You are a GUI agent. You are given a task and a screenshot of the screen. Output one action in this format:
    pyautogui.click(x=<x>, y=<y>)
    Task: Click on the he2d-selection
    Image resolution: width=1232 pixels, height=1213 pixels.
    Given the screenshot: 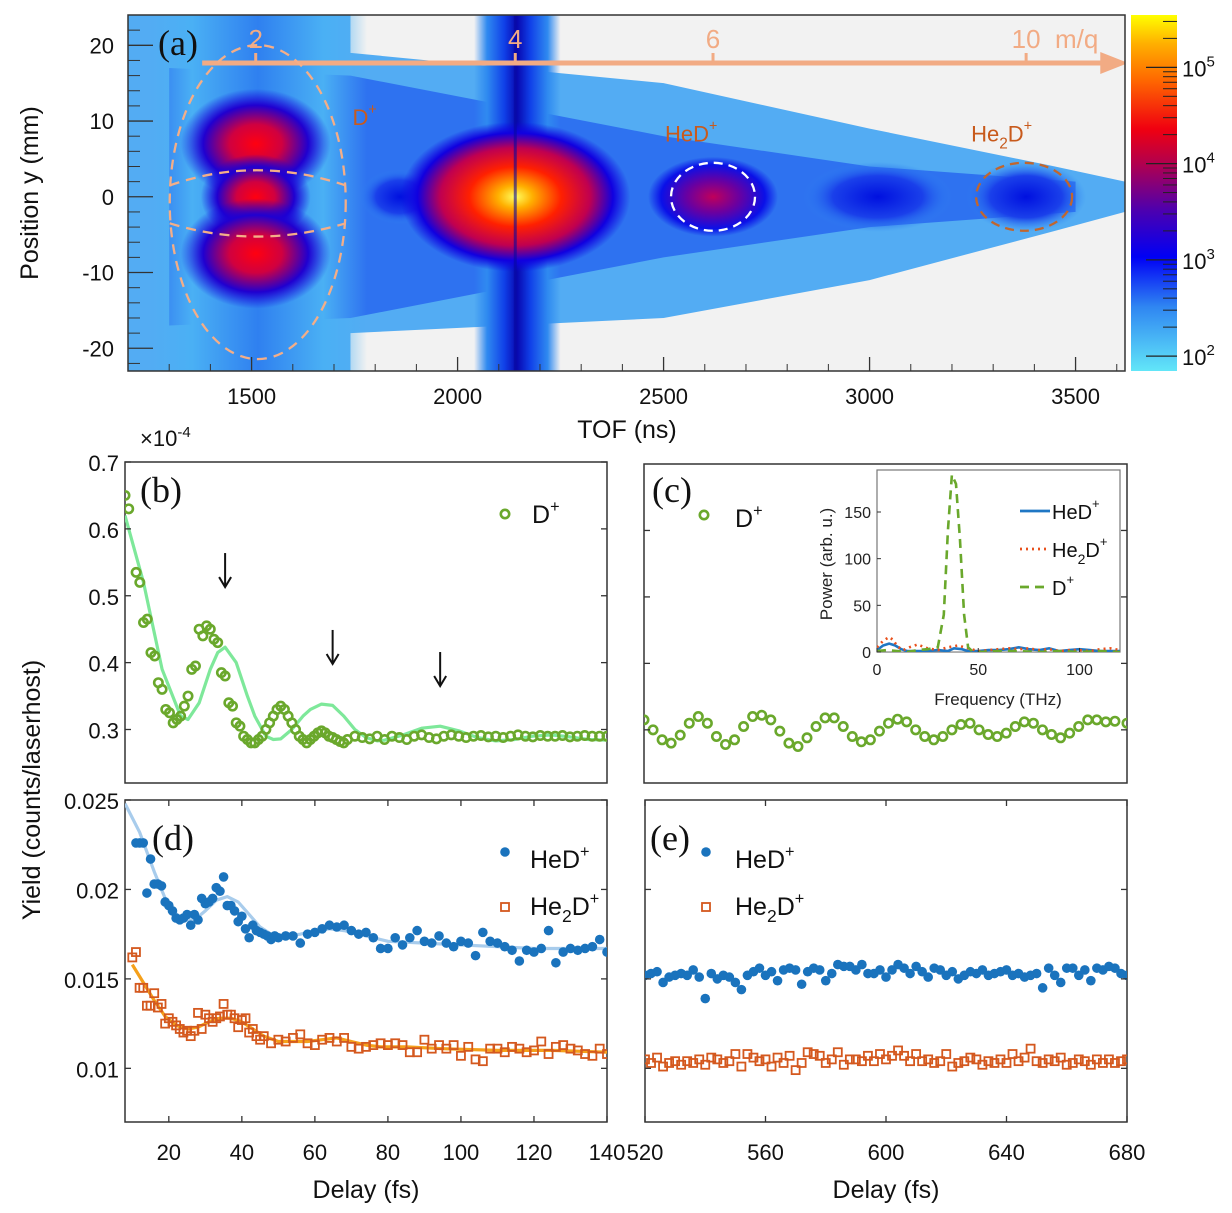 What is the action you would take?
    pyautogui.click(x=1024, y=196)
    